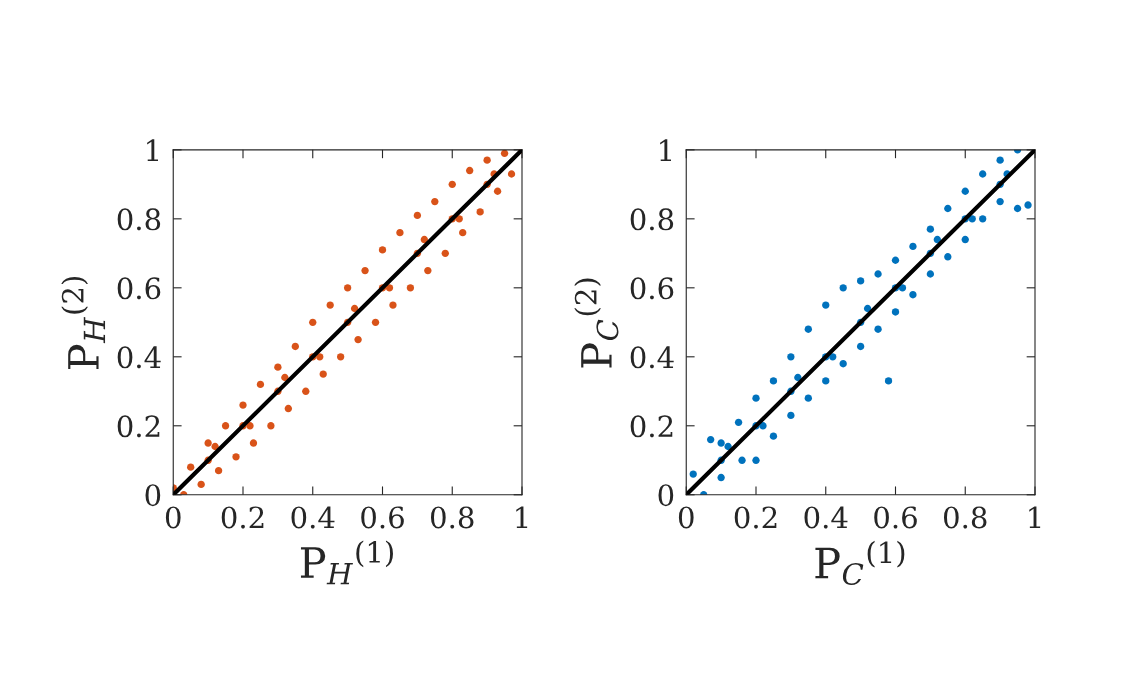 The width and height of the screenshot is (1125, 675). Describe the element at coordinates (346, 562) in the screenshot. I see `x-axis-title: P$_{H}$$^{(1)}$` at that location.